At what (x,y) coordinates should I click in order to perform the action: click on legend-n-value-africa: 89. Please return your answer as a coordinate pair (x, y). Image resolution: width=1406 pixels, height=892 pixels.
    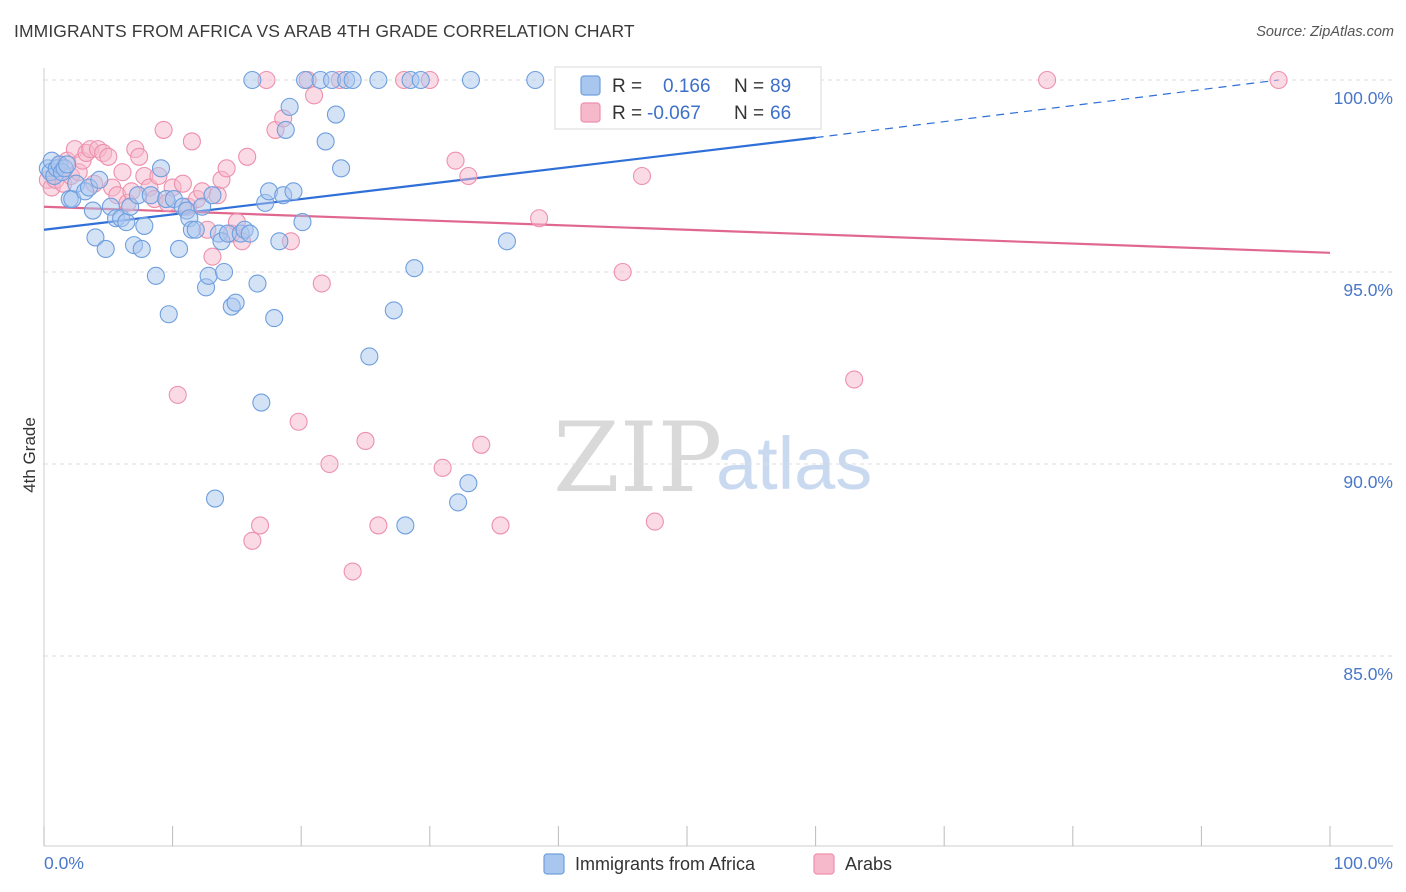
    Looking at the image, I should click on (780, 86).